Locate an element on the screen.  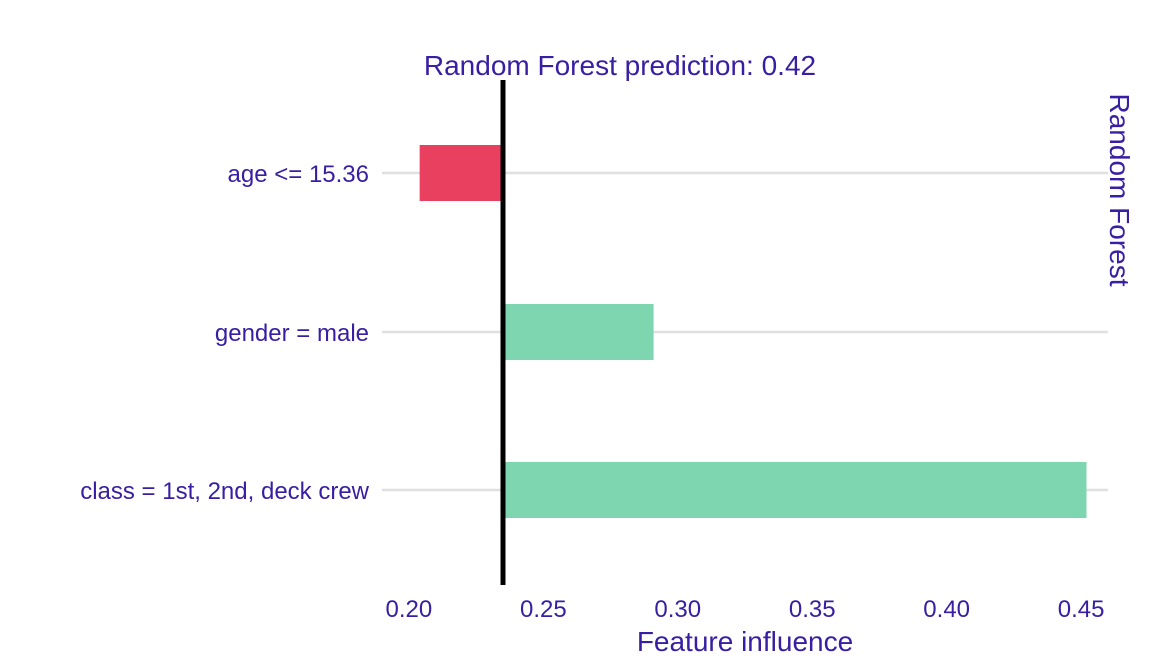
x-tick-label: 0.35 is located at coordinates (812, 609).